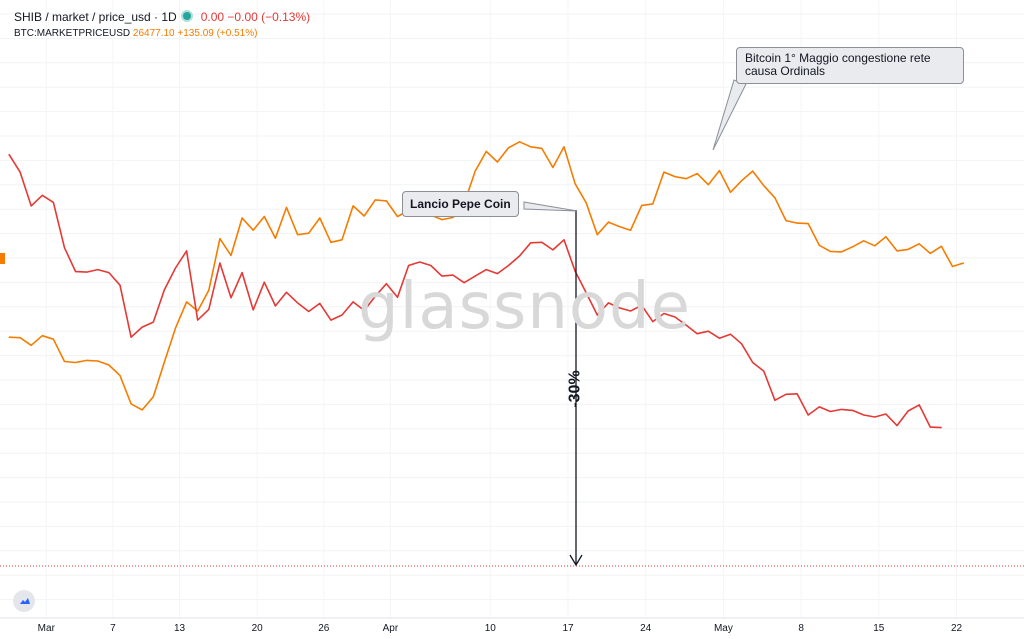 This screenshot has height=639, width=1024. I want to click on drop-arrow-head, so click(576, 560).